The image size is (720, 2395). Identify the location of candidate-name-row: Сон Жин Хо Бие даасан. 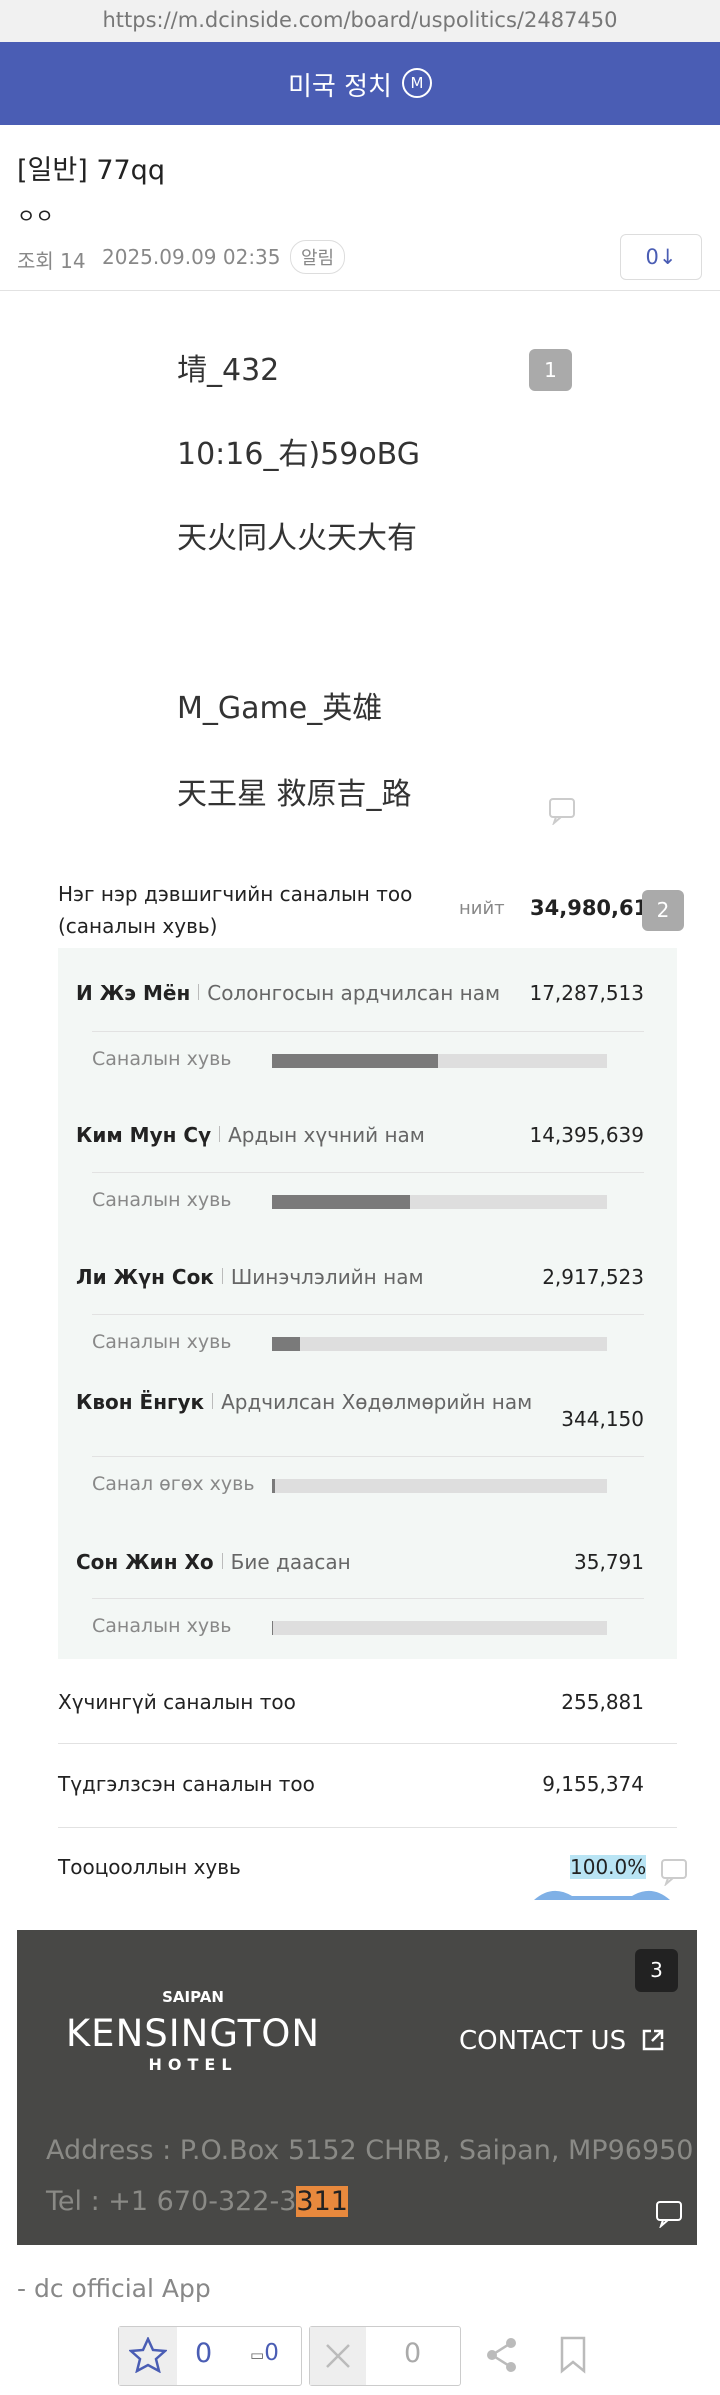
(311, 1562).